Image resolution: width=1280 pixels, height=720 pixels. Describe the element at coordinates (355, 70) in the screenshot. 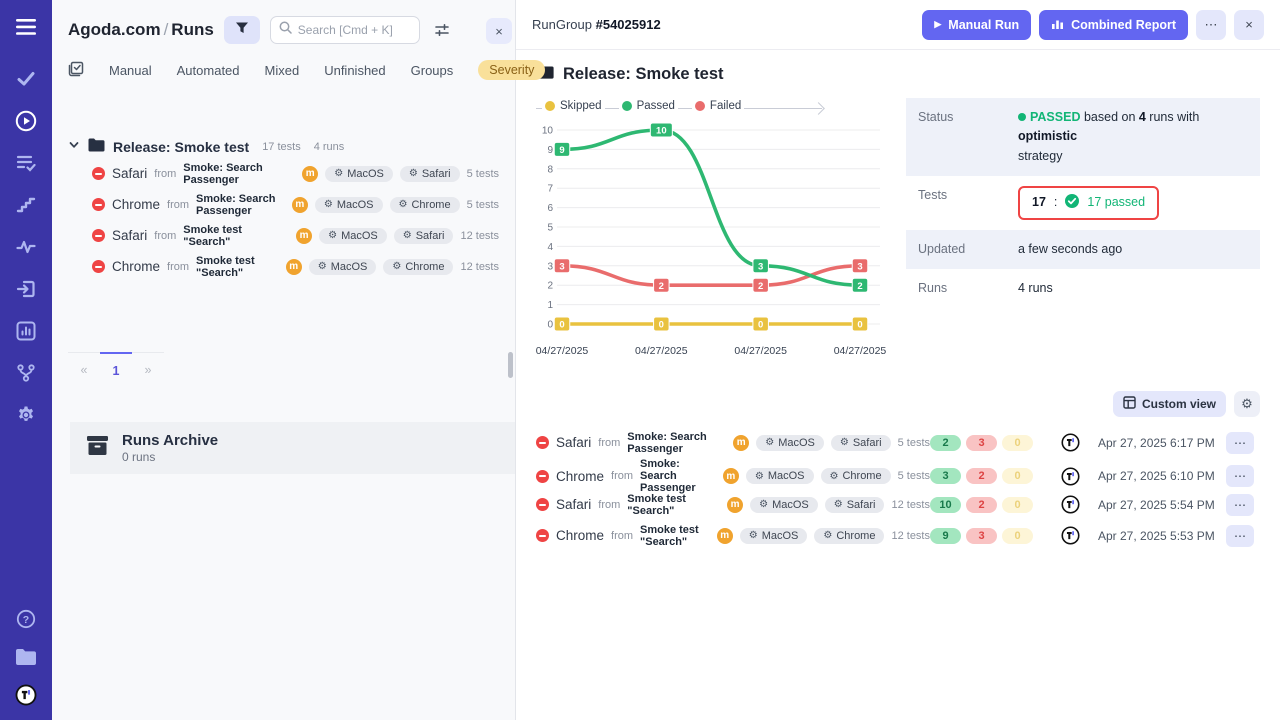

I see `tab-unfinished: Unfinished` at that location.